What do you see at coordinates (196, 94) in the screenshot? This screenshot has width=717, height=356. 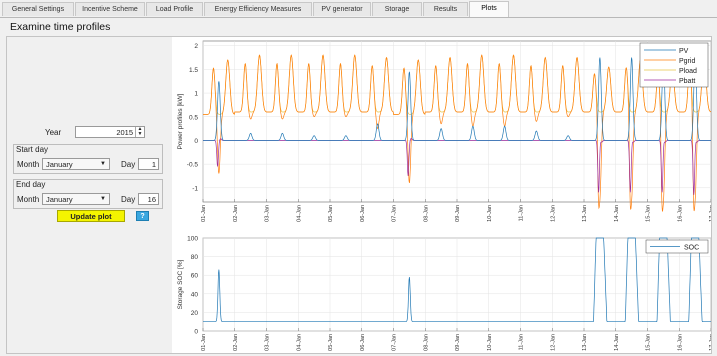 I see `y-tick-label: 1` at bounding box center [196, 94].